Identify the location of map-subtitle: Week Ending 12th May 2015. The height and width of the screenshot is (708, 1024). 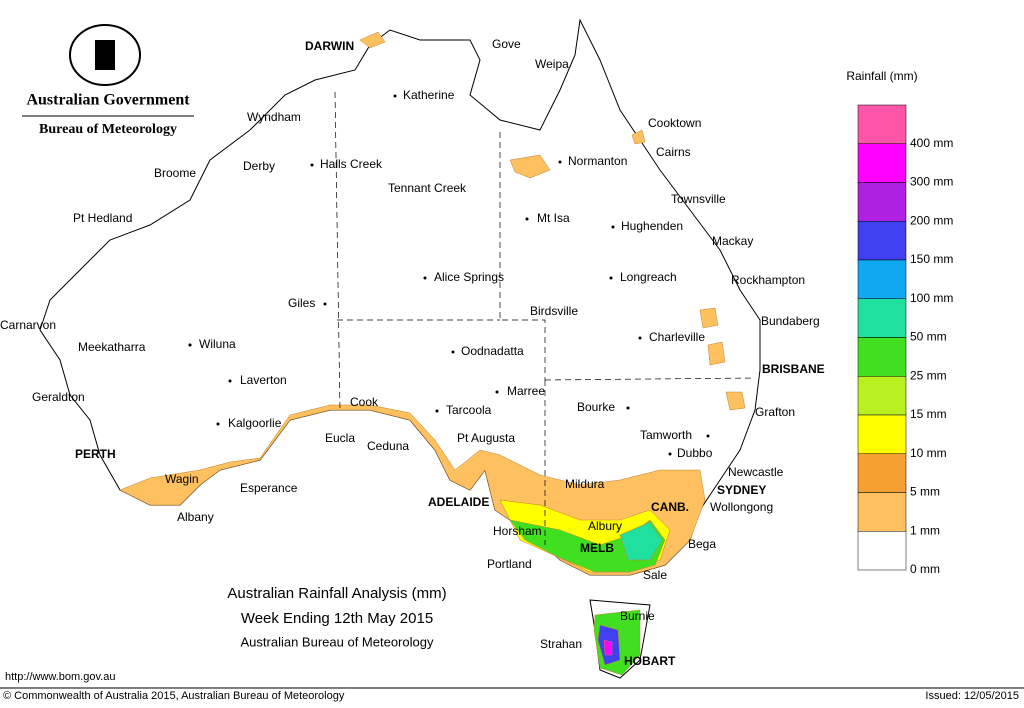
(337, 618).